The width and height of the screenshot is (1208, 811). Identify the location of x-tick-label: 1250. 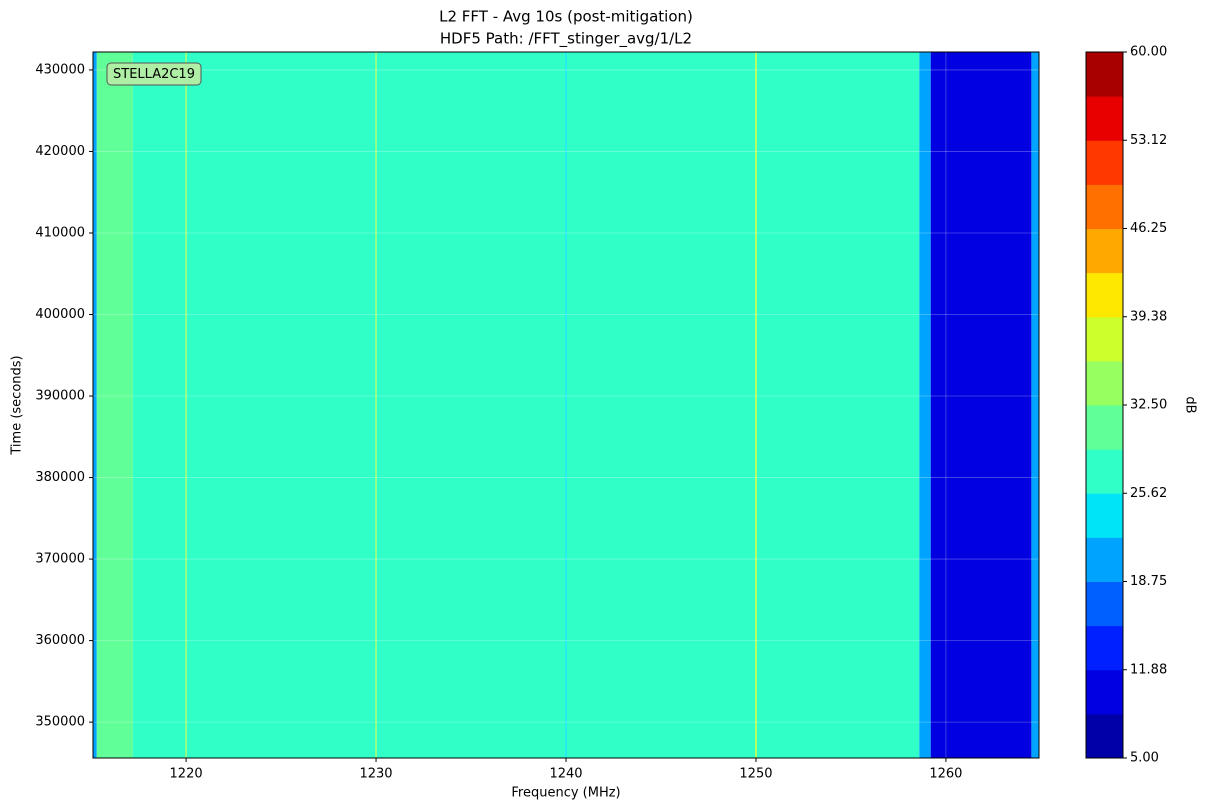
(755, 774).